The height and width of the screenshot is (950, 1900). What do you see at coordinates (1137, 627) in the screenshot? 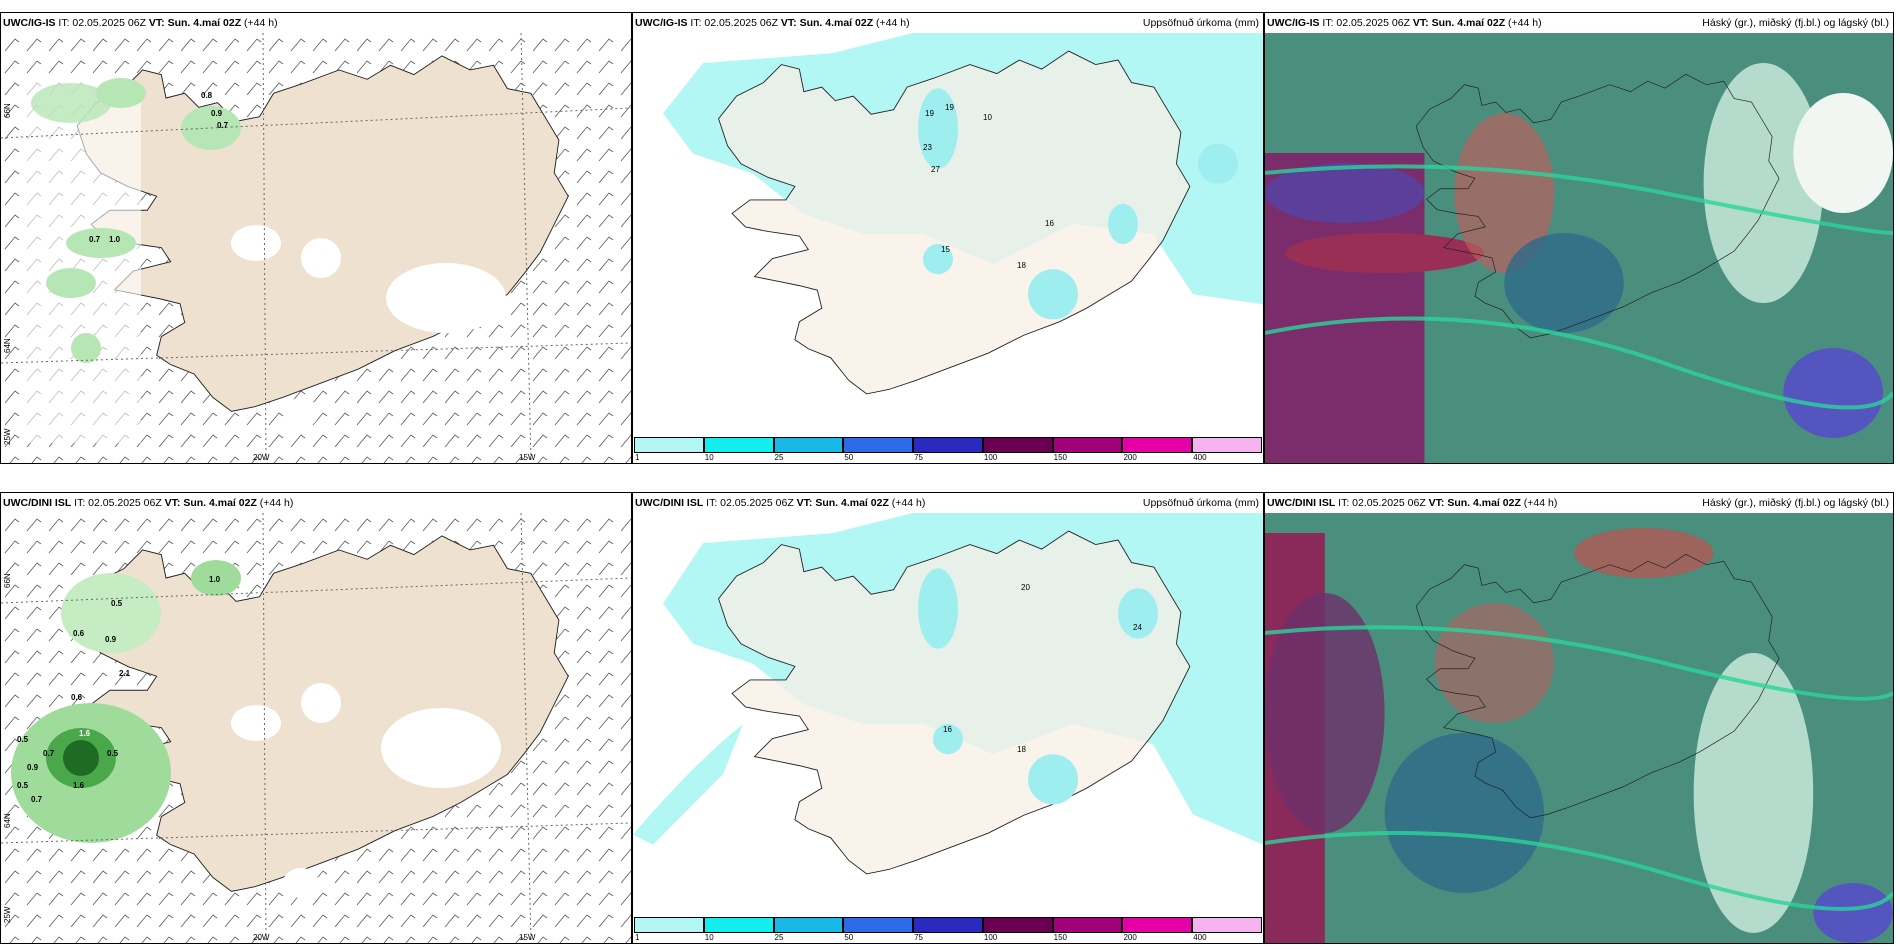
I see `precip-value: 24` at bounding box center [1137, 627].